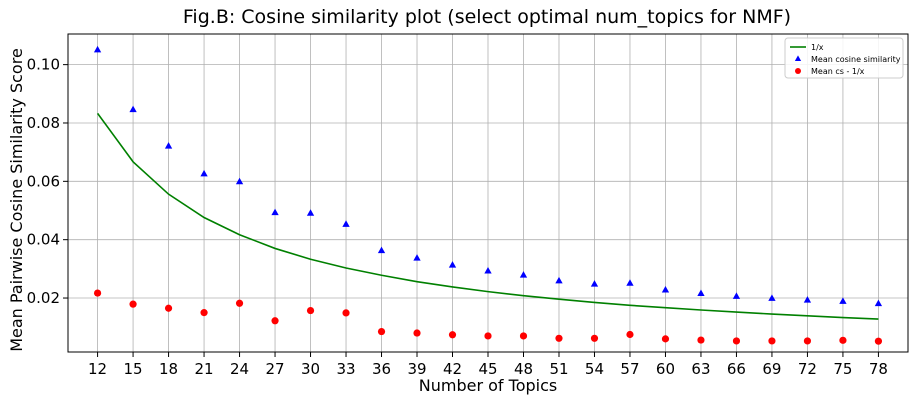 The width and height of the screenshot is (914, 403). I want to click on legend-swatch-circle, so click(798, 71).